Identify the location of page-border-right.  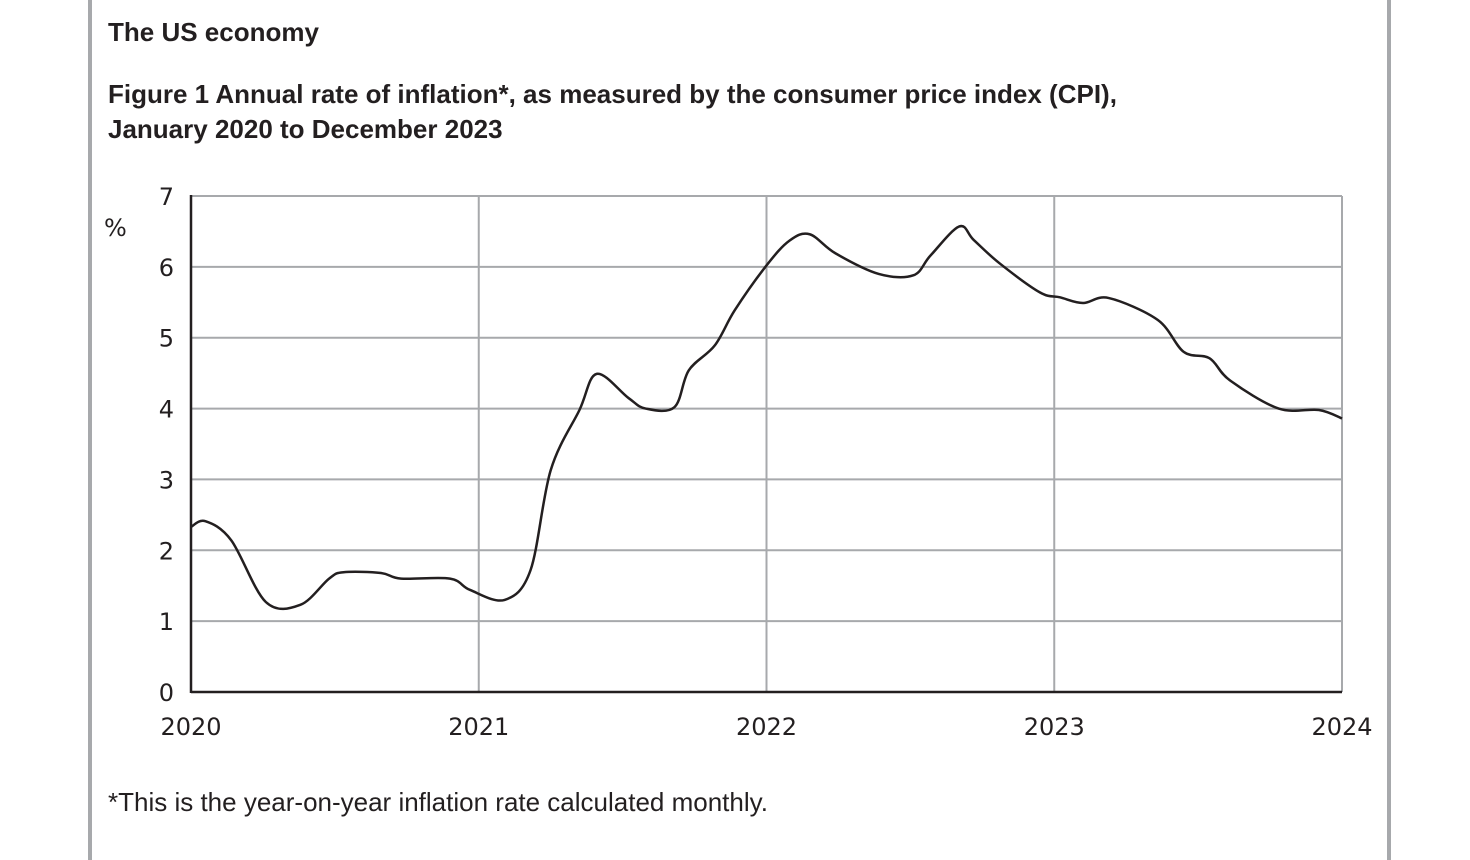
(1389, 430).